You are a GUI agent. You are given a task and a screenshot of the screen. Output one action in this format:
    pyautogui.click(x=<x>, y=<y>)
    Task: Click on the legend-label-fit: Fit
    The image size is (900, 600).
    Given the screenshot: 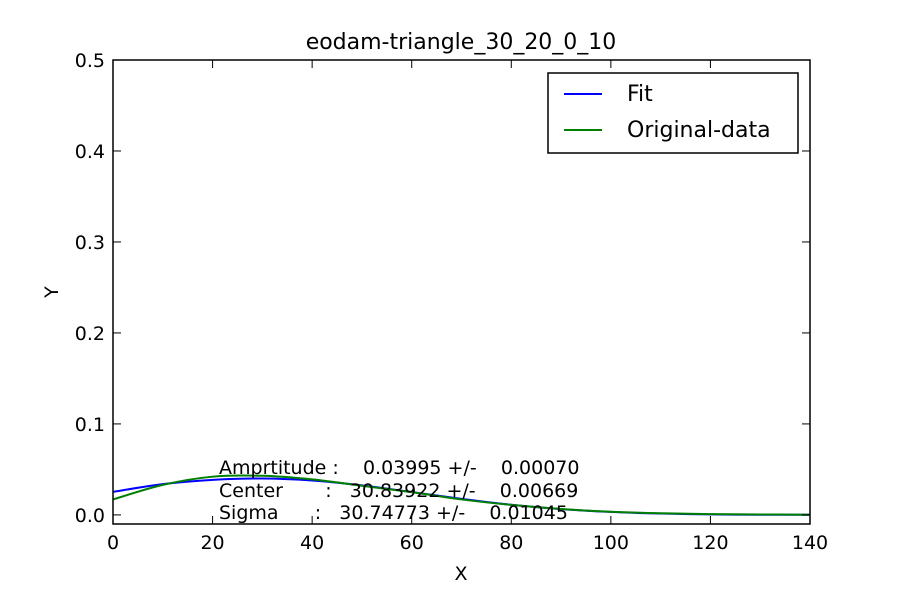 What is the action you would take?
    pyautogui.click(x=640, y=94)
    